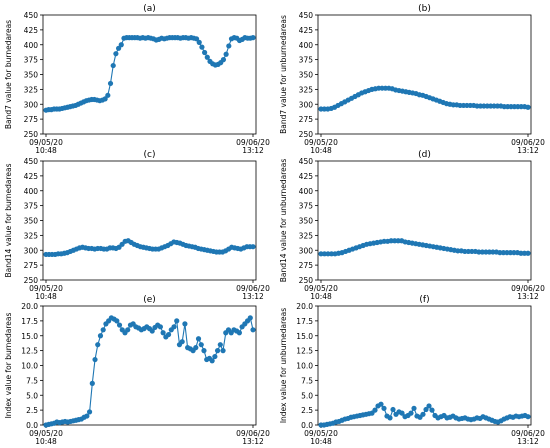  I want to click on y-tick-label: 15.0, so click(29, 336).